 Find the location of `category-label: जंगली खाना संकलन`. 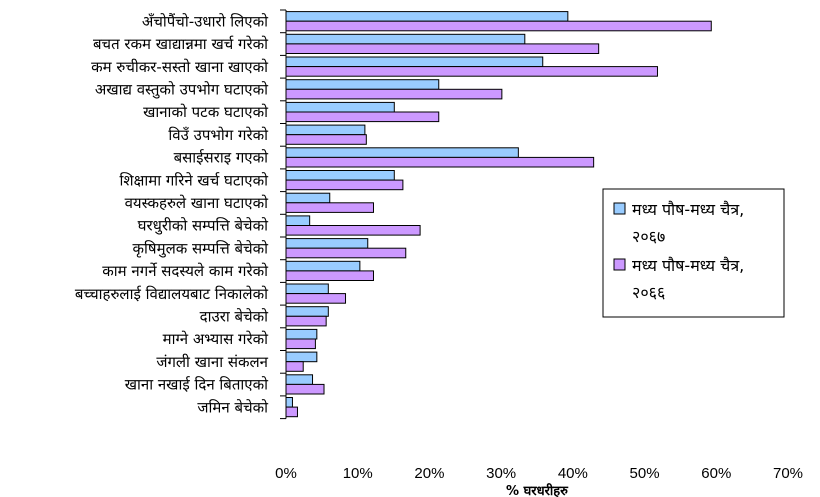

category-label: जंगली खाना संकलन is located at coordinates (212, 362).